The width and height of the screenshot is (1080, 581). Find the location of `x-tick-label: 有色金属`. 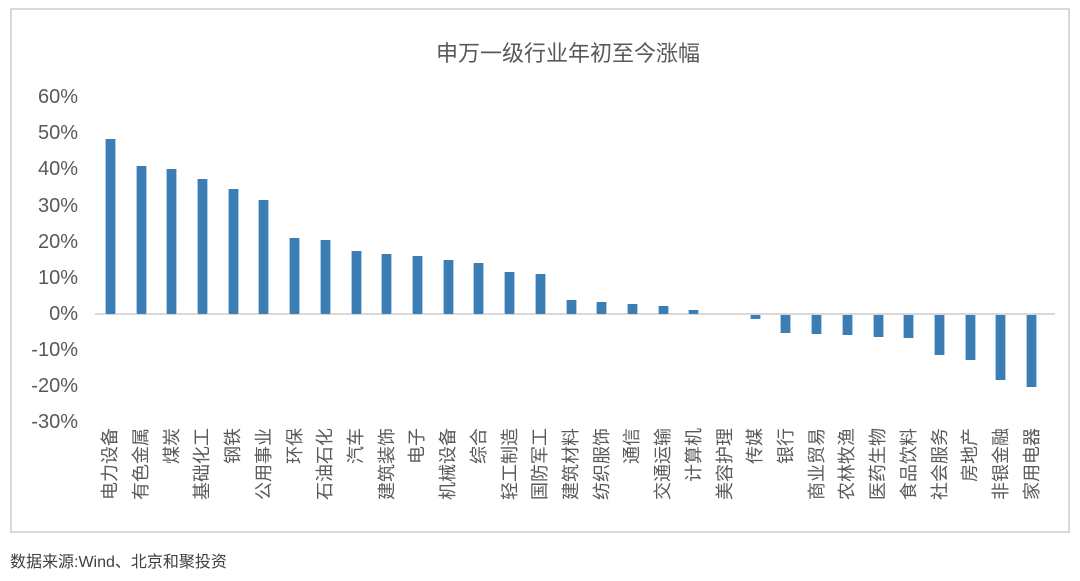

x-tick-label: 有色金属 is located at coordinates (141, 464).